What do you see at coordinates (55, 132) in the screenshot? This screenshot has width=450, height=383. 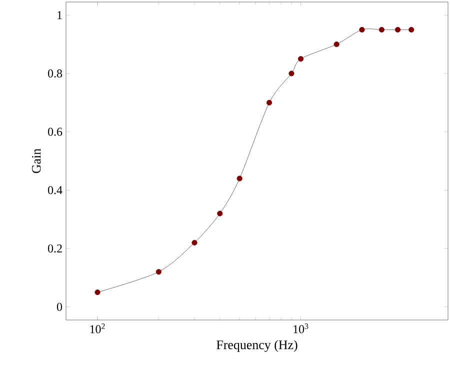 I see `y-tick-label: 0.6` at bounding box center [55, 132].